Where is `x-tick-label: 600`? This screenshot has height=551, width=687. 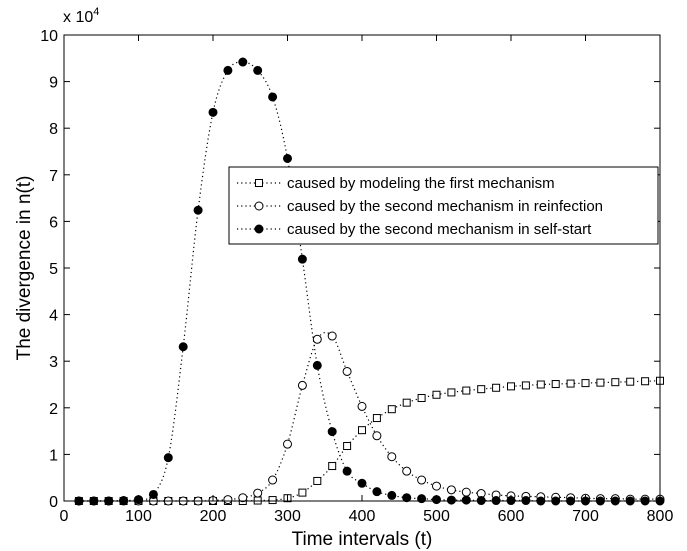 x-tick-label: 600 is located at coordinates (511, 516).